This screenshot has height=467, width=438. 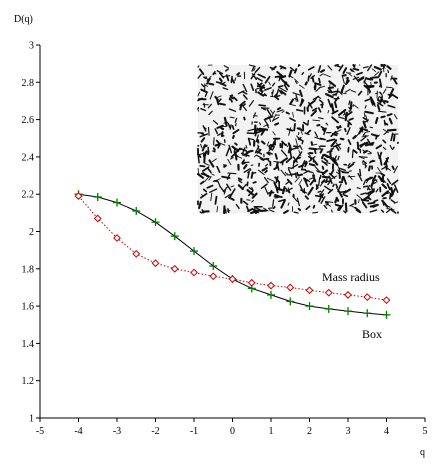 I want to click on y-tick-label: 1, so click(x=31, y=419).